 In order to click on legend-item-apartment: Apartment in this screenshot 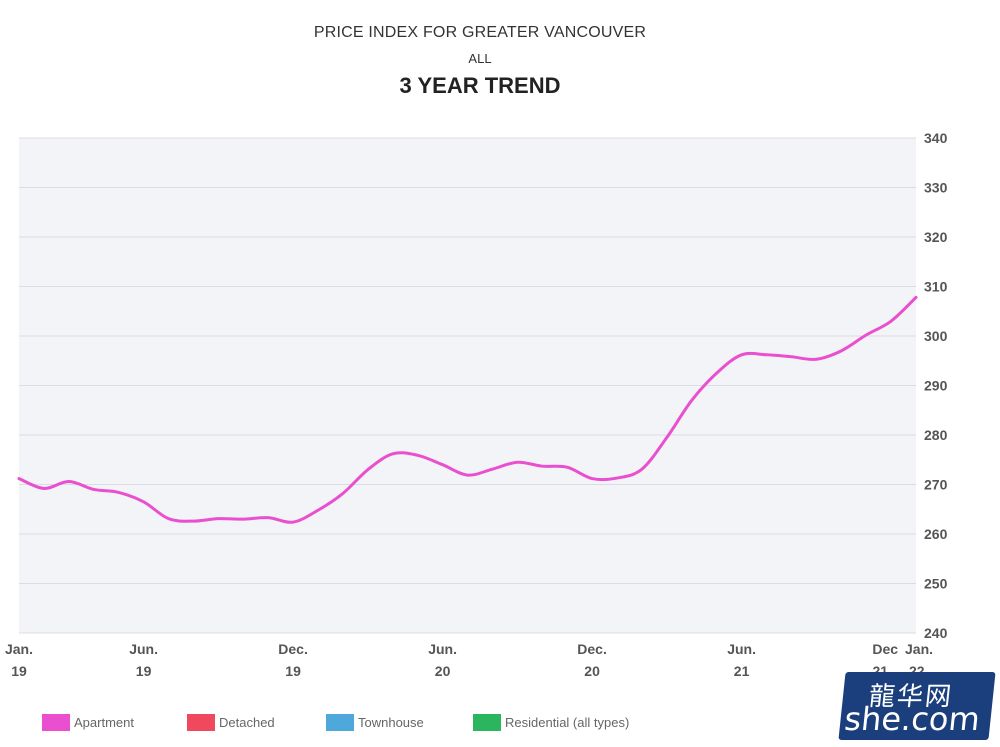, I will do `click(88, 722)`.